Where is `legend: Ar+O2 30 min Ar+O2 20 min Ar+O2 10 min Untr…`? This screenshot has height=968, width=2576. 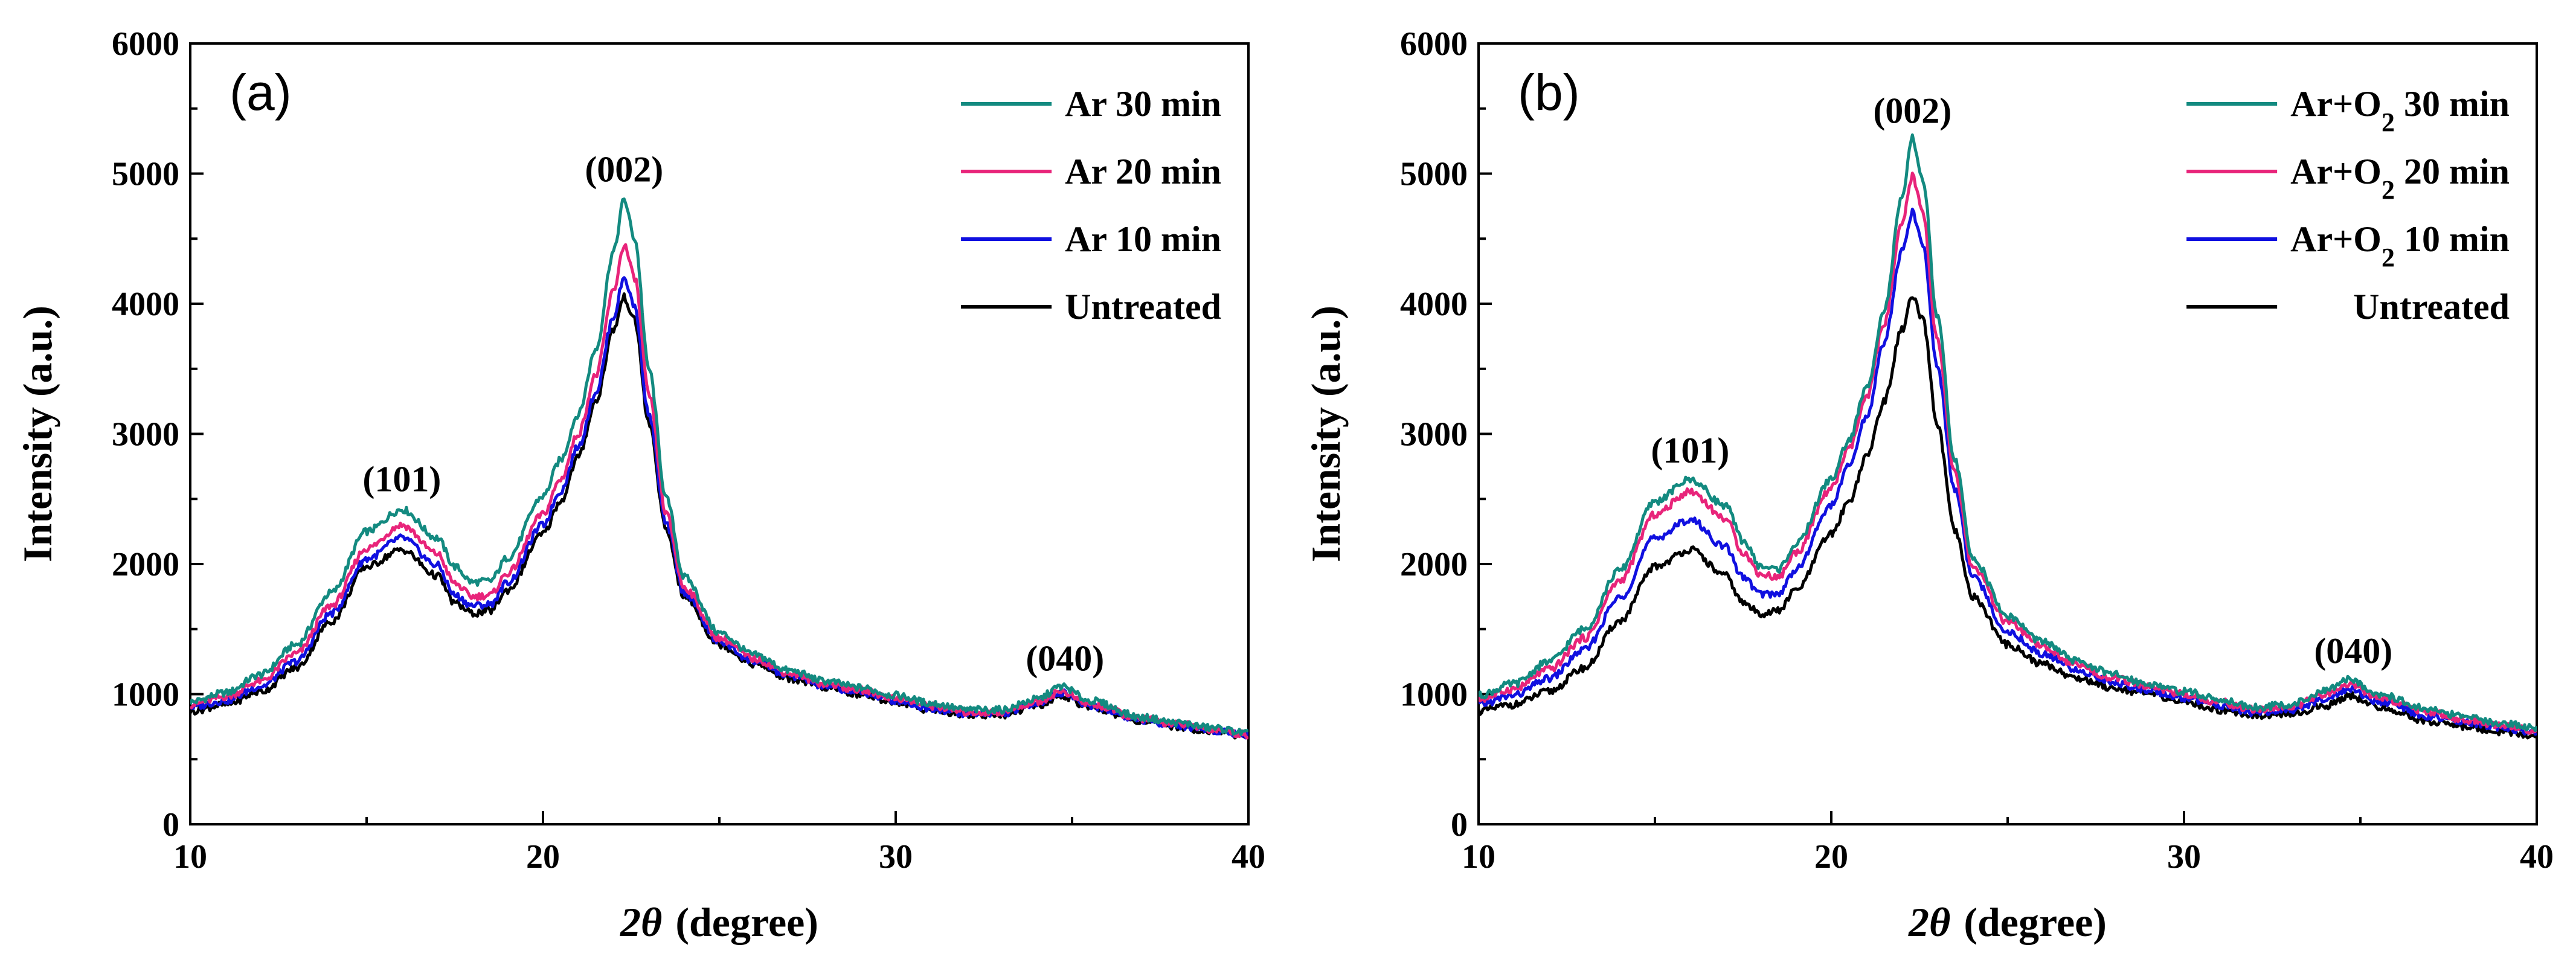 legend: Ar+O2 30 min Ar+O2 20 min Ar+O2 10 min Untr… is located at coordinates (2348, 205).